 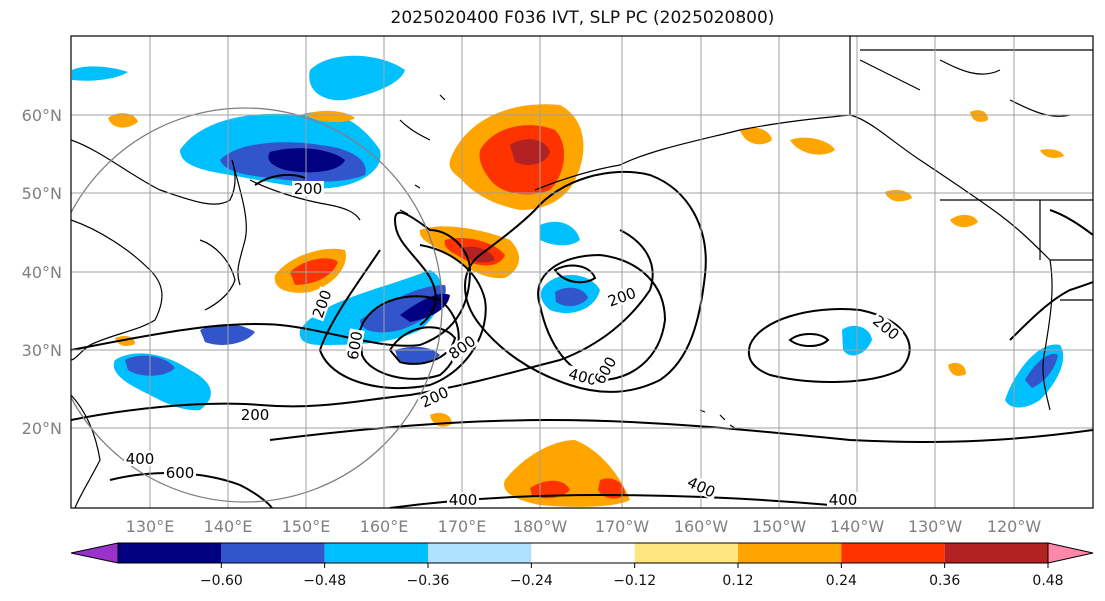 What do you see at coordinates (935, 526) in the screenshot?
I see `lon-label: 130°W` at bounding box center [935, 526].